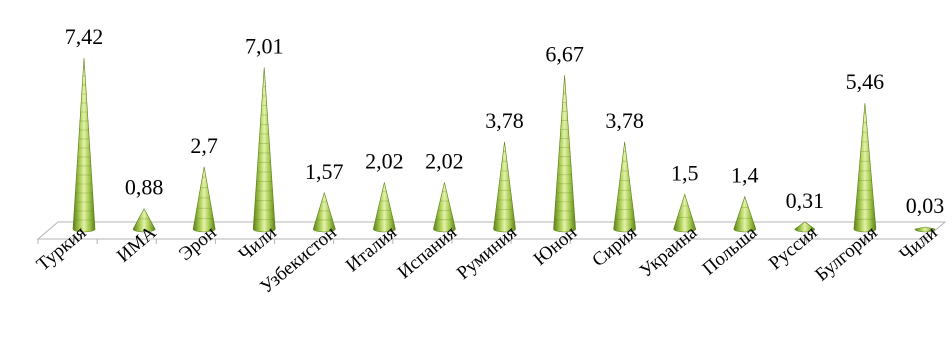 This screenshot has height=359, width=952. I want to click on data-label: 1,57, so click(324, 171).